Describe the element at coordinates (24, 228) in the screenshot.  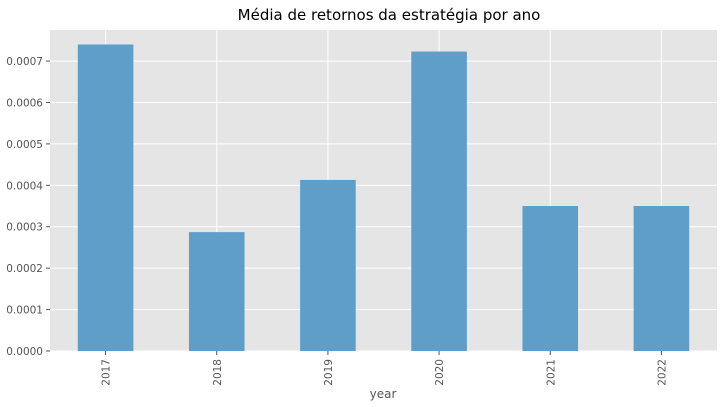
I see `y-tick-label: 0.0003` at that location.